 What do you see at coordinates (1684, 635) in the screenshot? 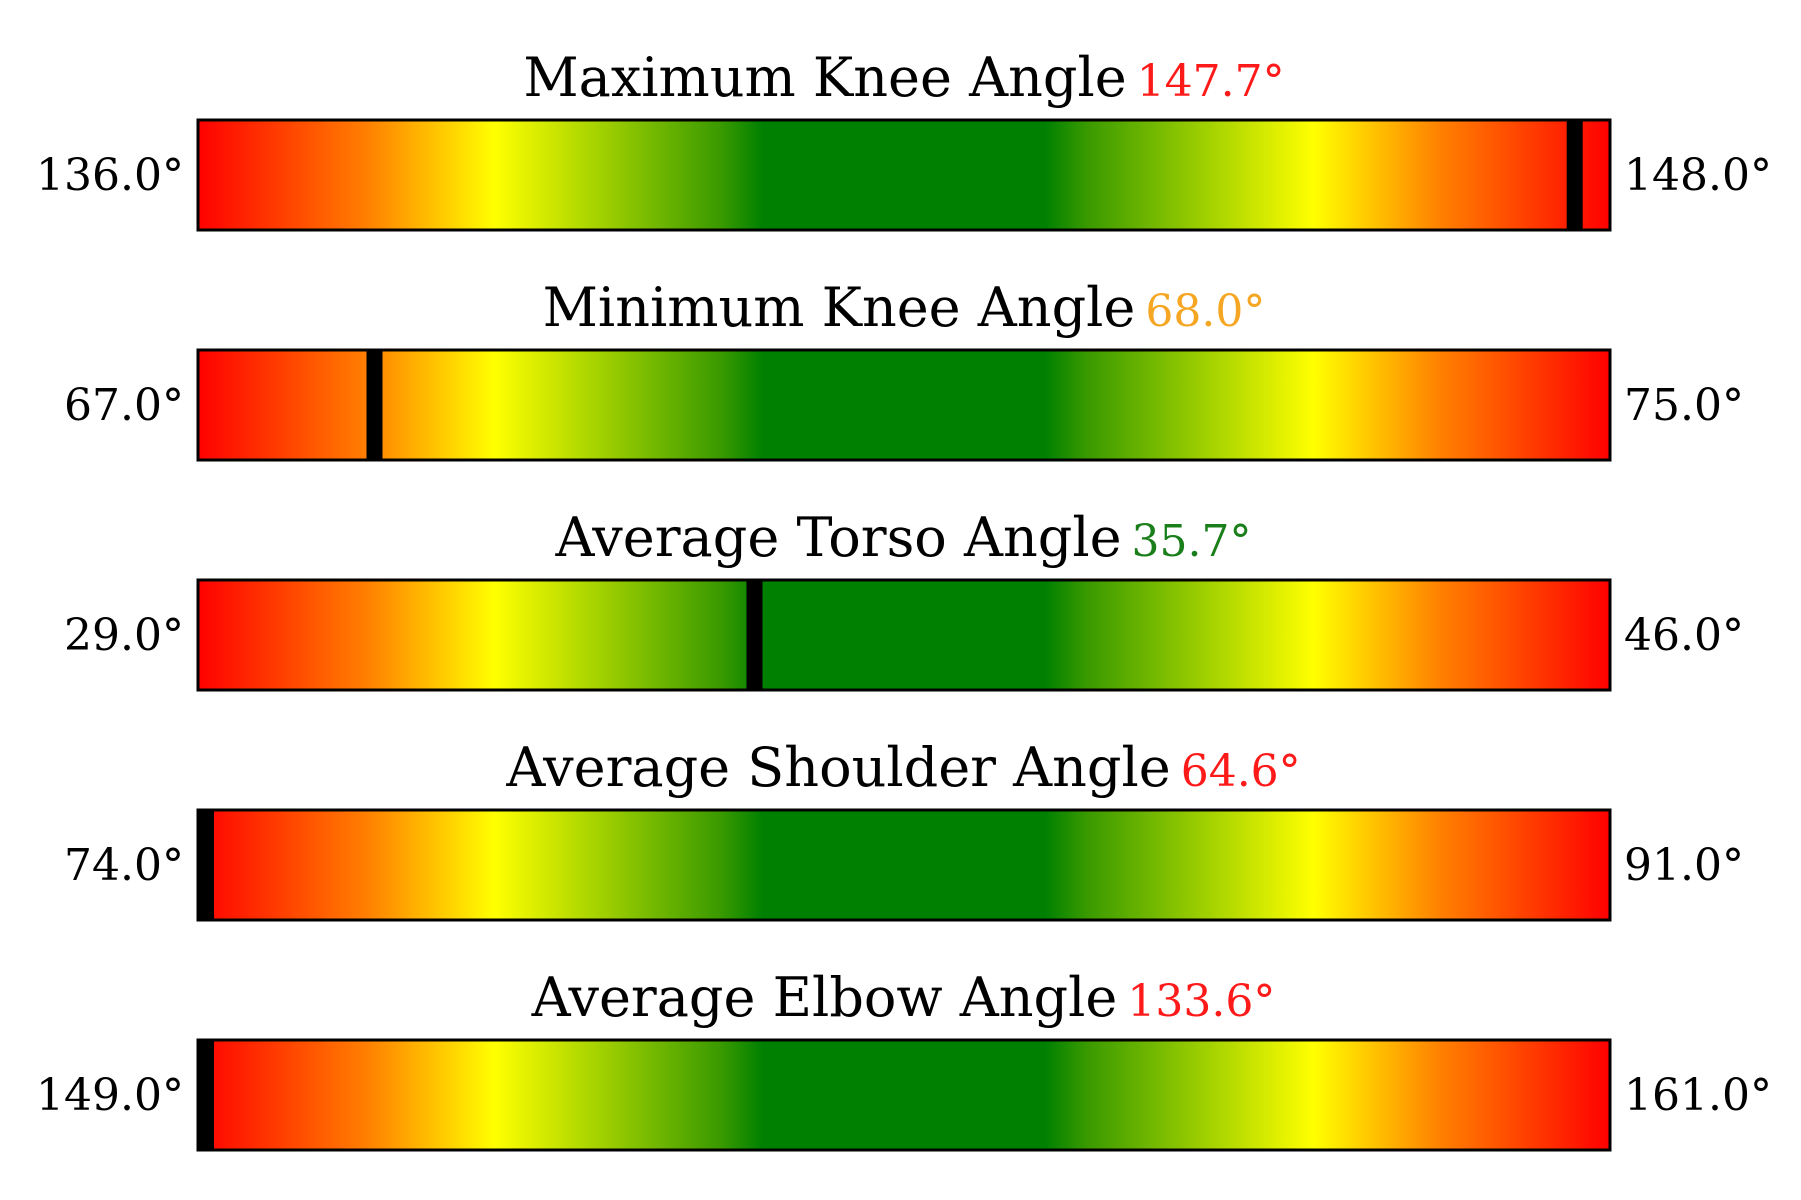
I see `gauge-max-label: 46.0°` at bounding box center [1684, 635].